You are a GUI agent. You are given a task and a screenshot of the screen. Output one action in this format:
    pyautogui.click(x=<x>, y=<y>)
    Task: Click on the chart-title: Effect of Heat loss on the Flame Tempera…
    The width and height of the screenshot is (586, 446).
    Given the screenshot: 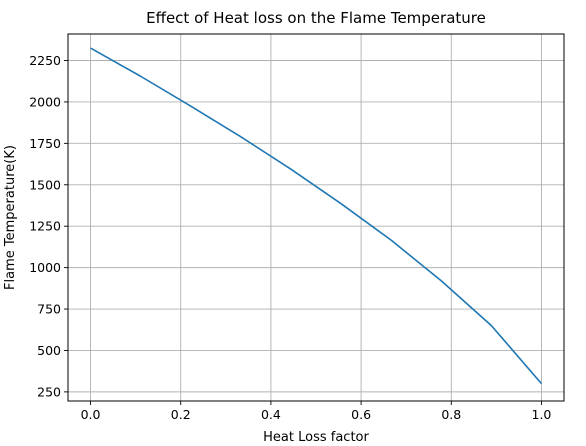 What is the action you would take?
    pyautogui.click(x=316, y=18)
    